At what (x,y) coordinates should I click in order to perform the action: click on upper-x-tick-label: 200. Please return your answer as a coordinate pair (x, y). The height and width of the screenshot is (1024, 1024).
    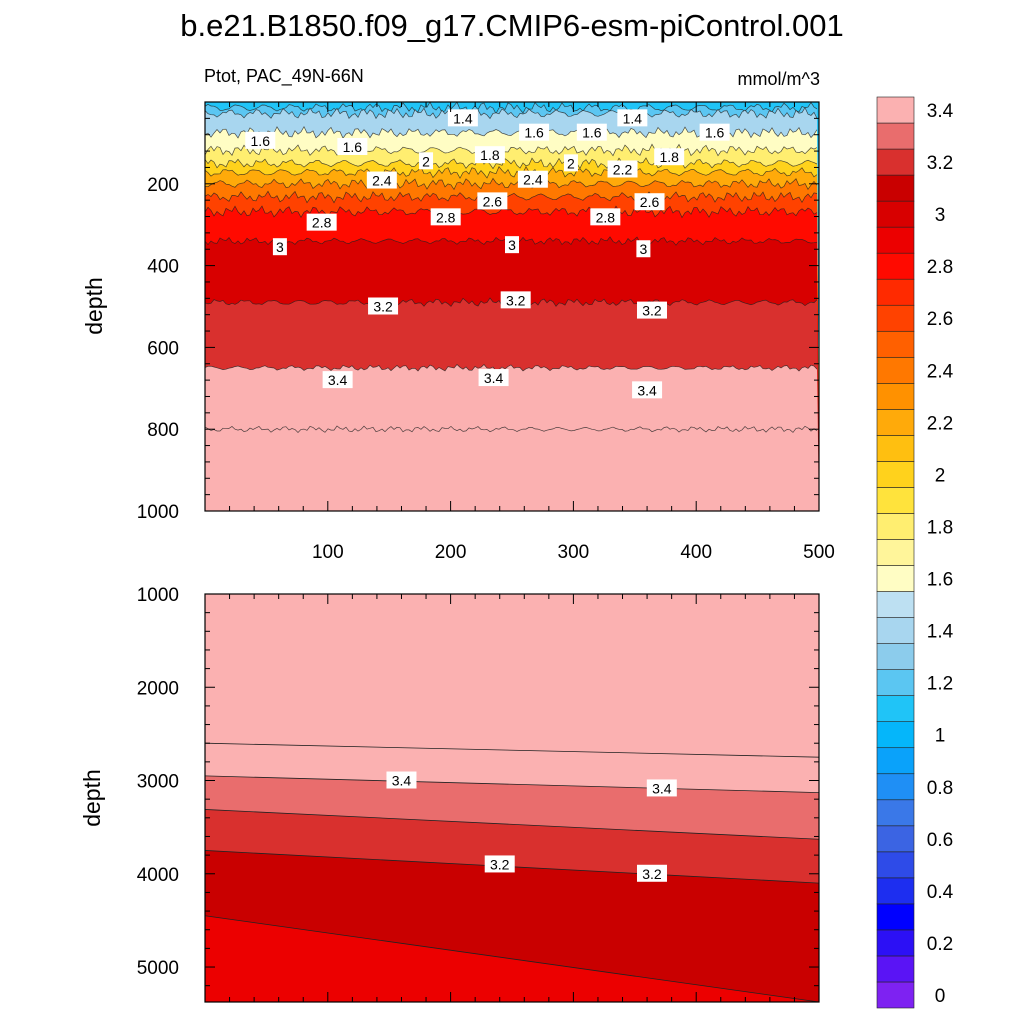
    Looking at the image, I should click on (451, 552).